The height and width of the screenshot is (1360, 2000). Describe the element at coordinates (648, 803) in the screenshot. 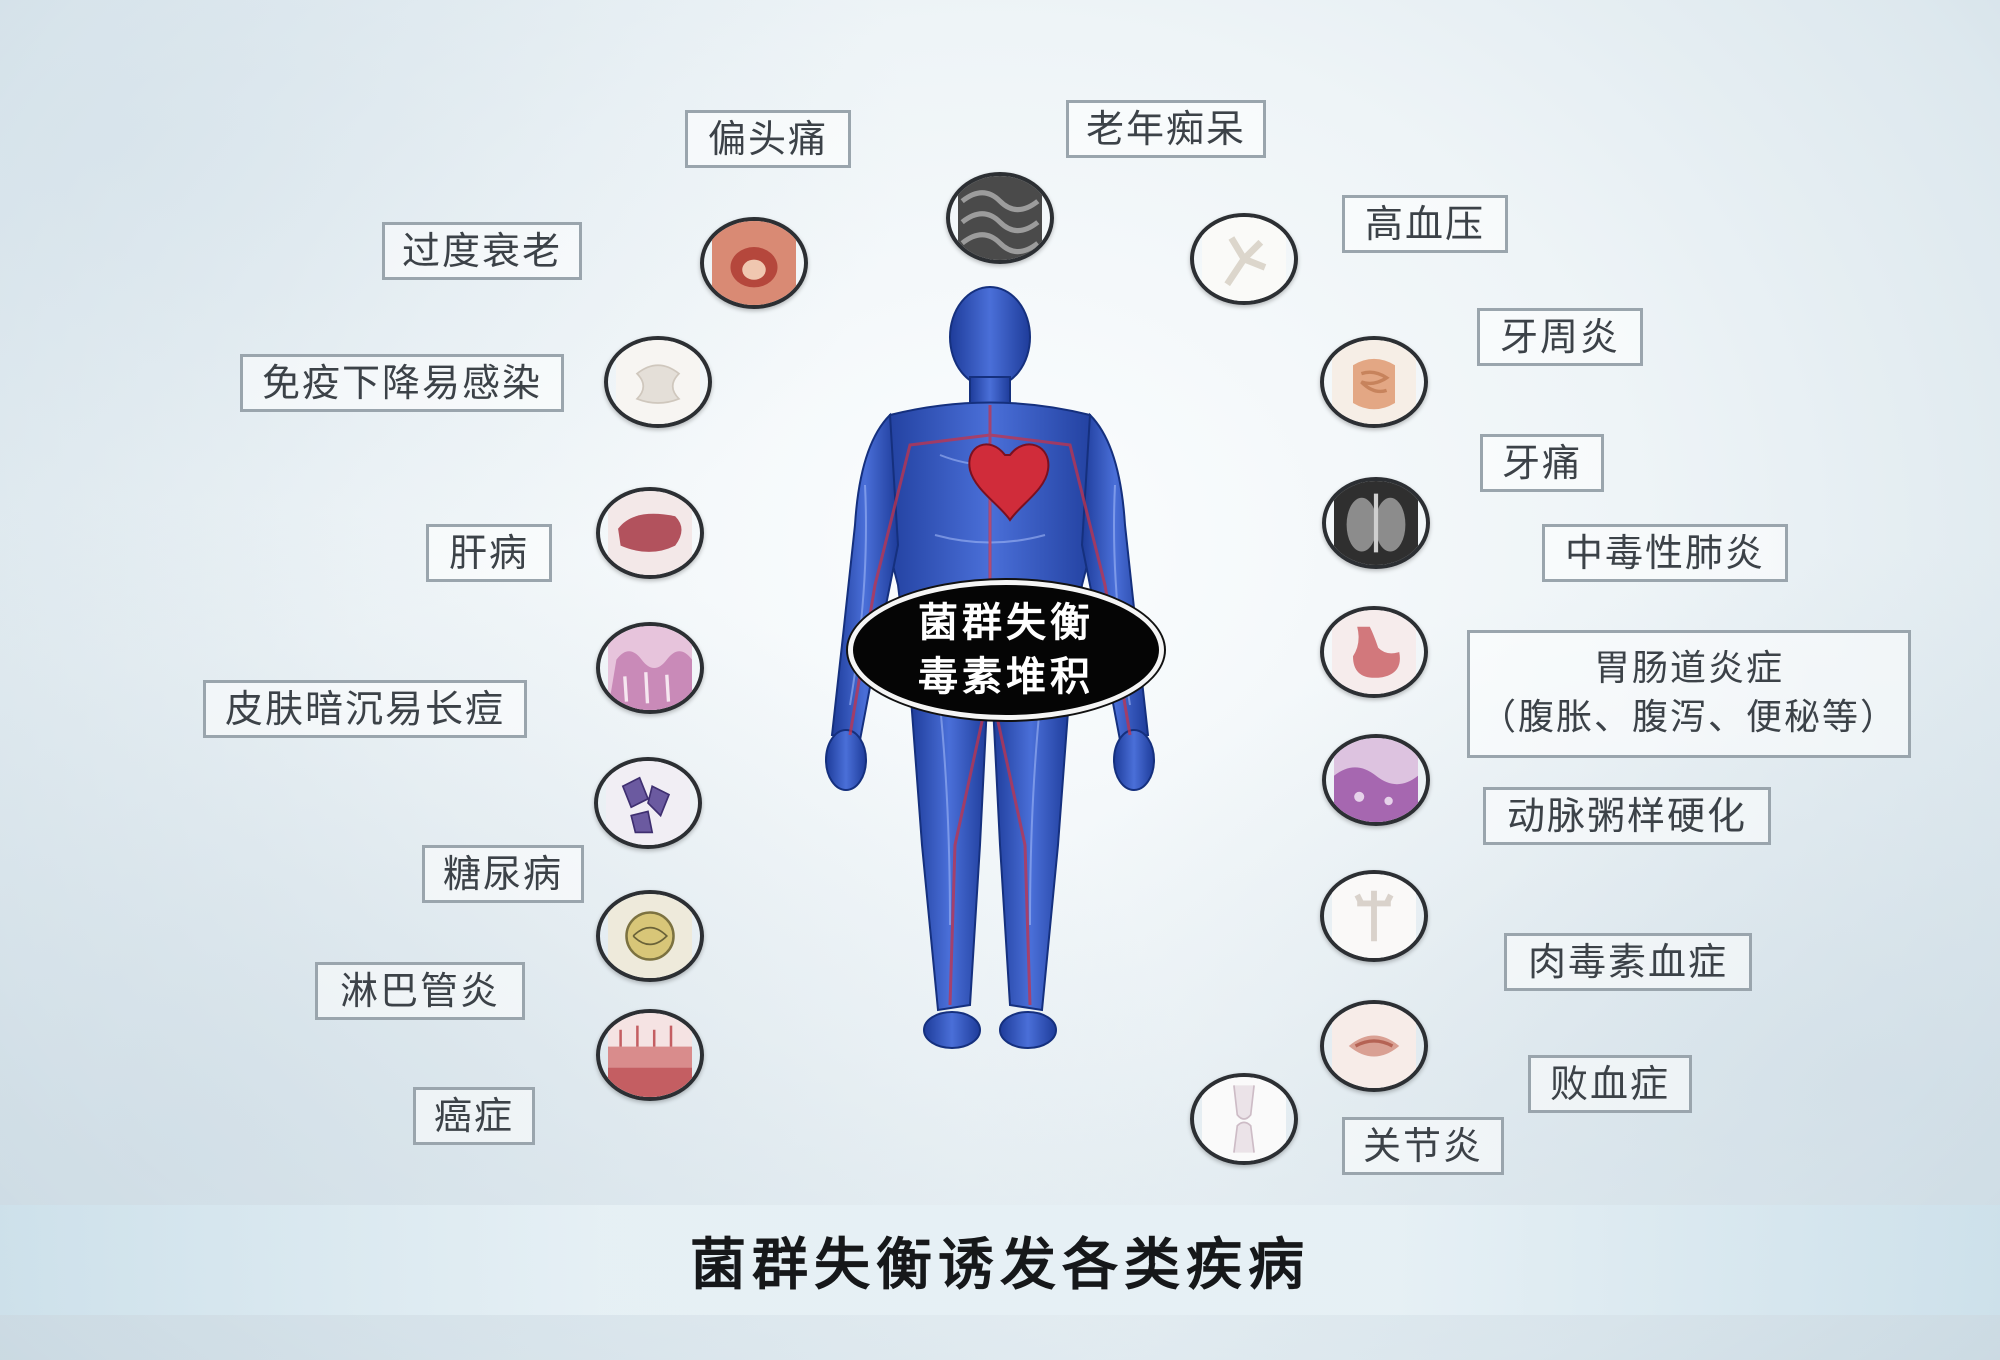

I see `crystal-icon` at that location.